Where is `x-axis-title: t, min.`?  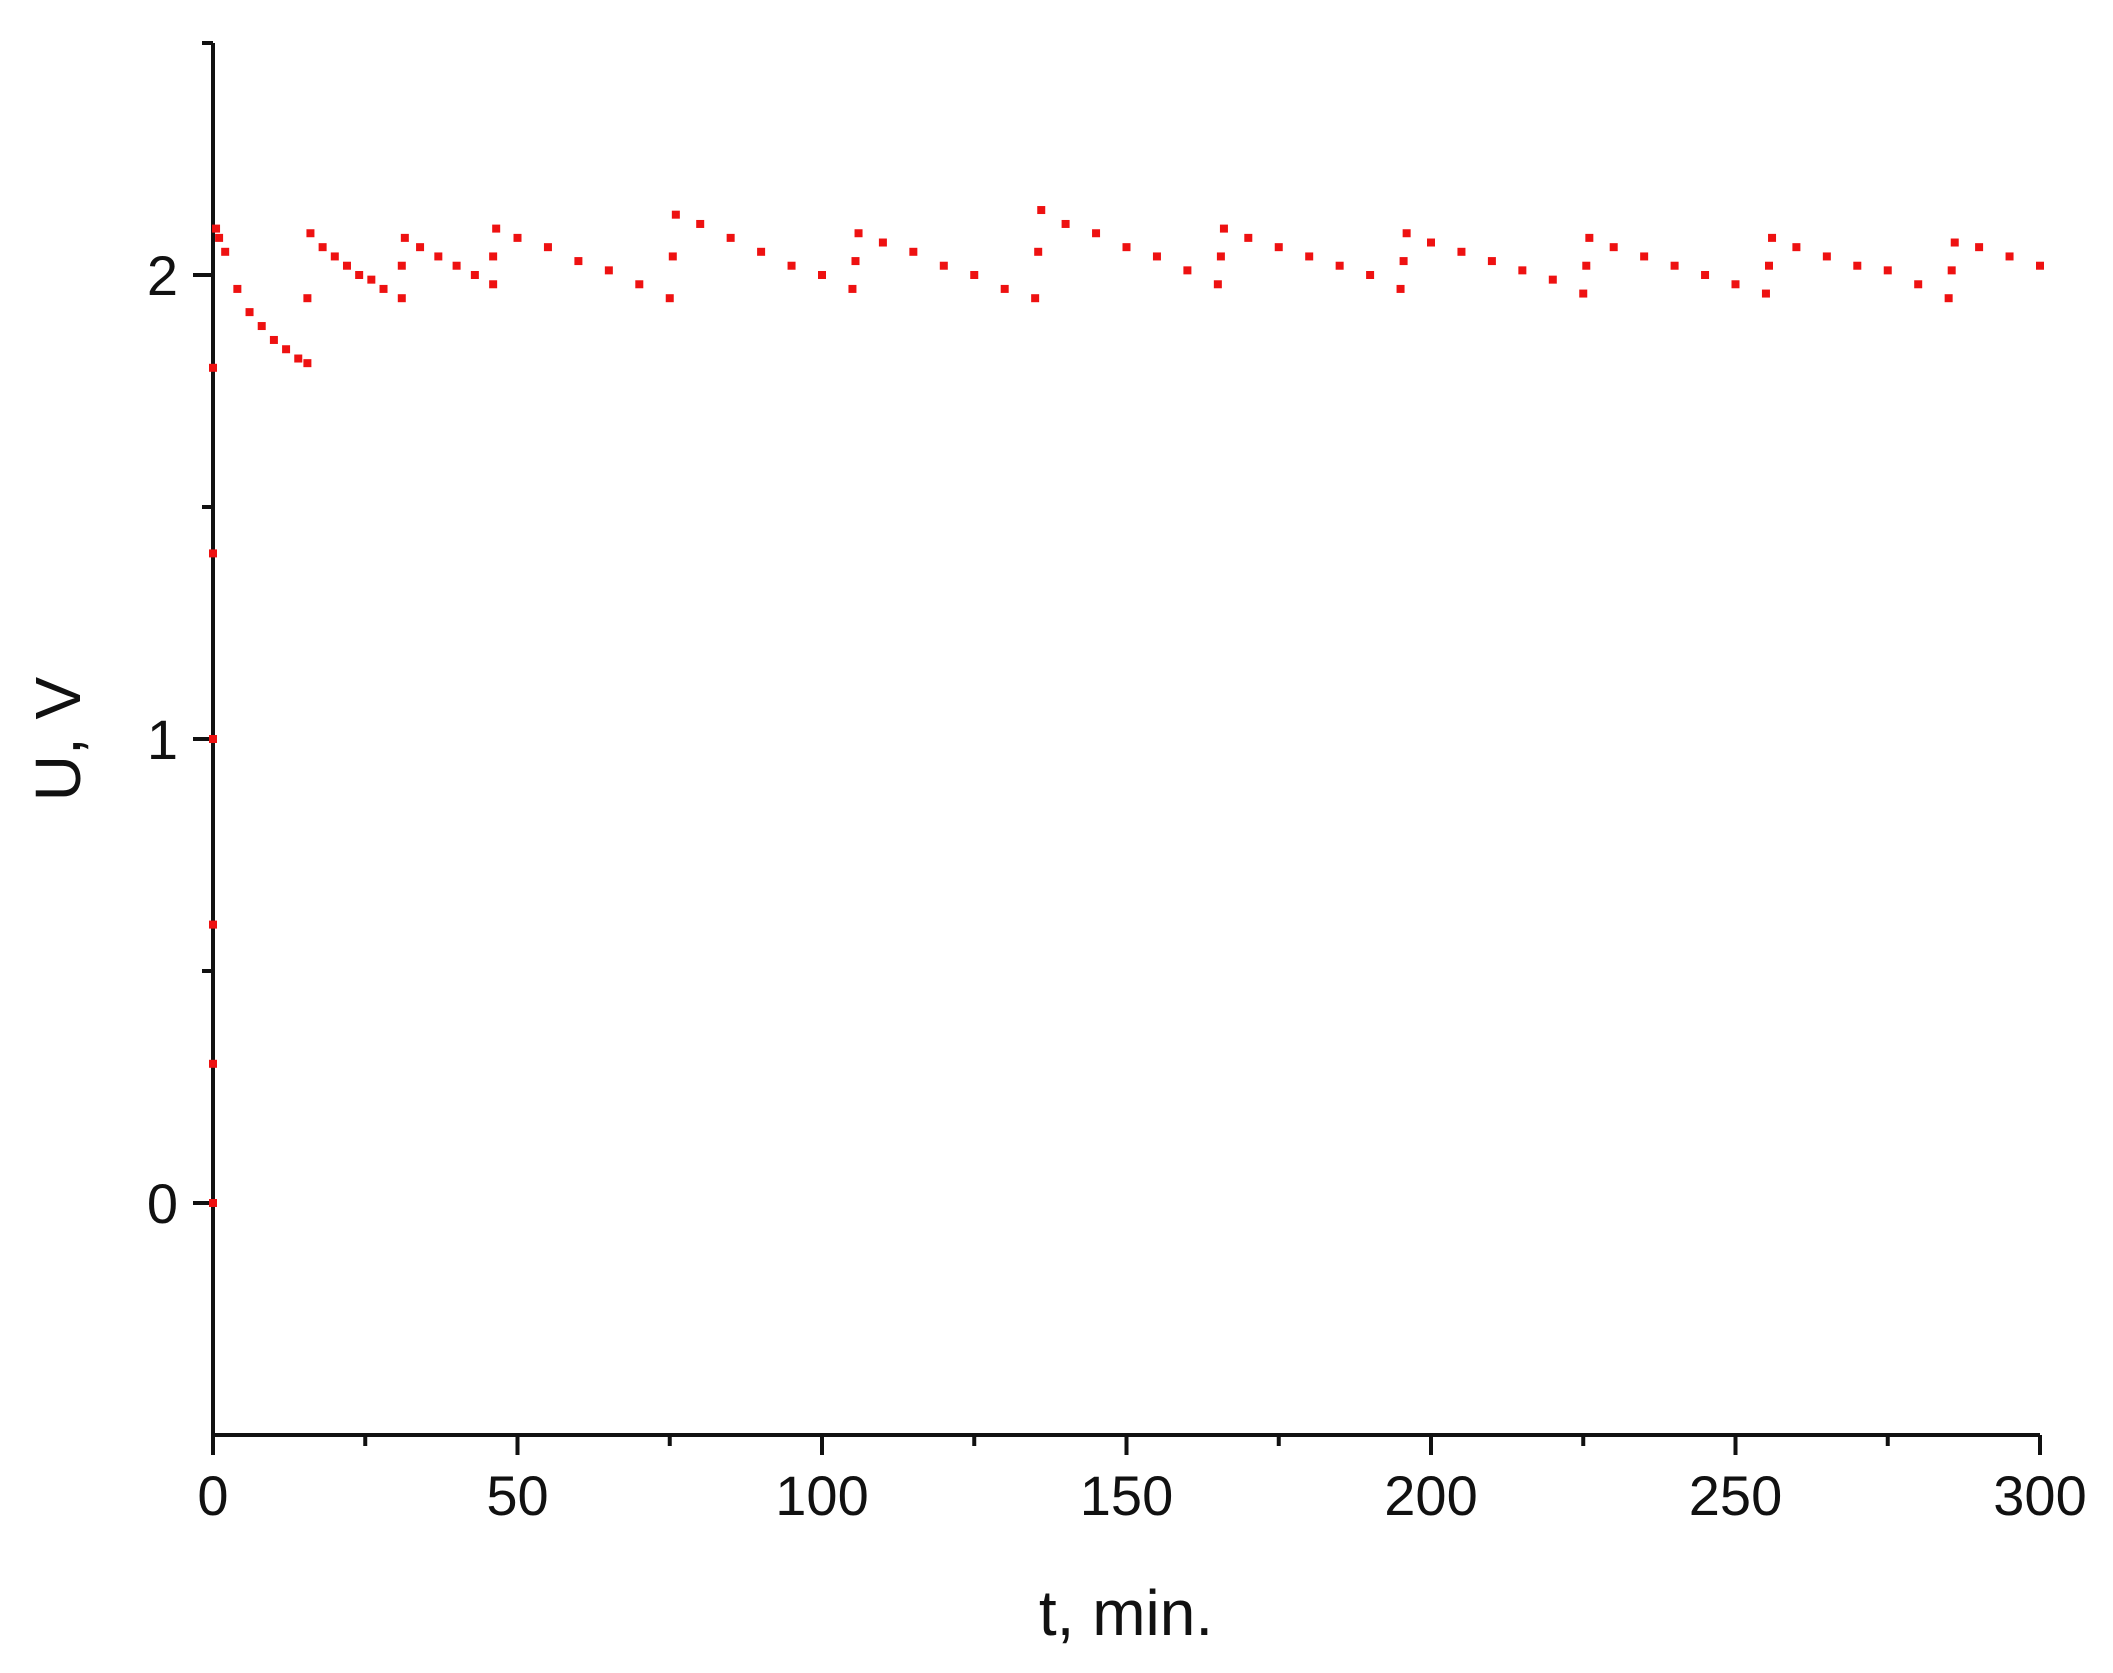 x-axis-title: t, min. is located at coordinates (1126, 1613).